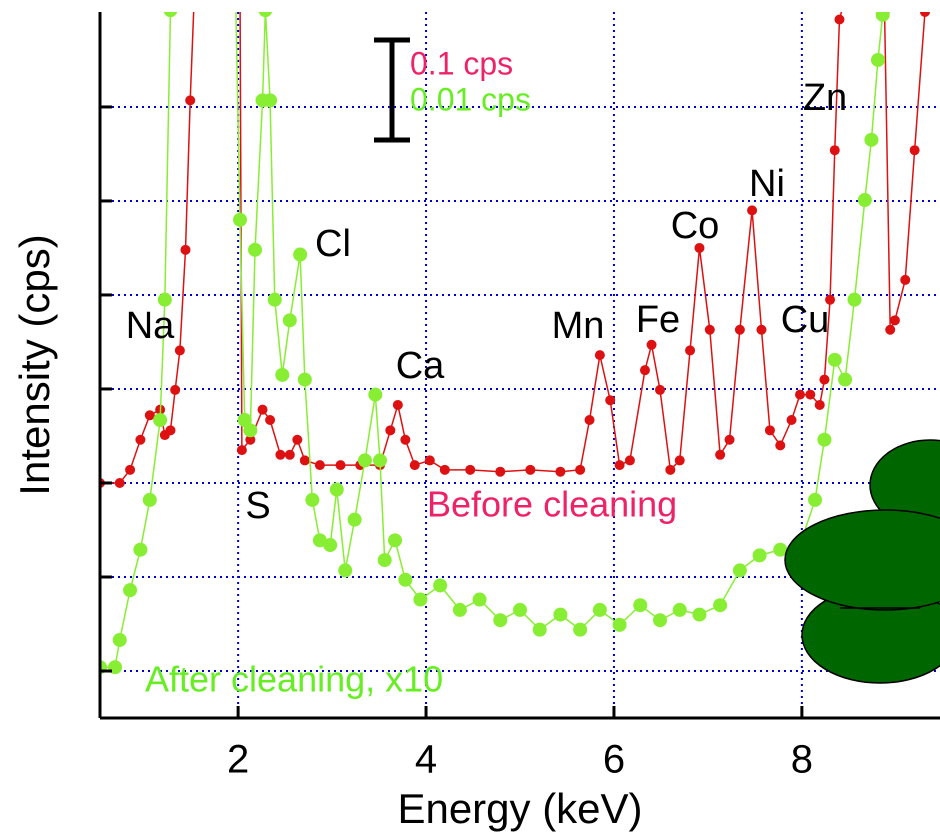  I want to click on blob, so click(862, 560).